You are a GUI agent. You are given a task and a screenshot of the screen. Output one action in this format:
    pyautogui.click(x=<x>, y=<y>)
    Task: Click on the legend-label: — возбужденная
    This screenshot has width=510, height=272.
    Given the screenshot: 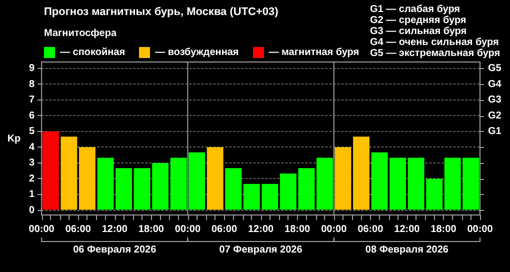 What is the action you would take?
    pyautogui.click(x=197, y=52)
    